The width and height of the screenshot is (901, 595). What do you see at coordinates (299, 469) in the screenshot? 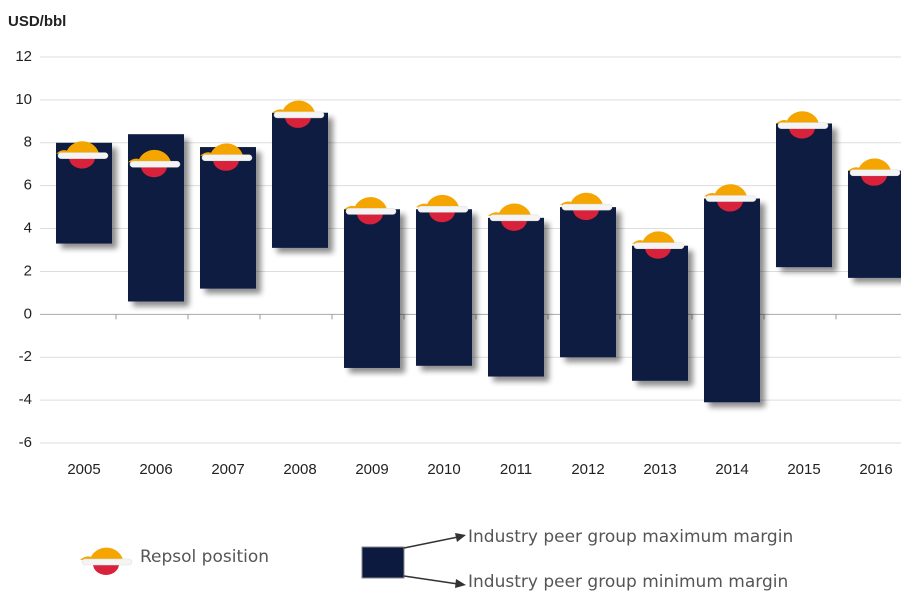
I see `x-tick-label: 2008` at bounding box center [299, 469].